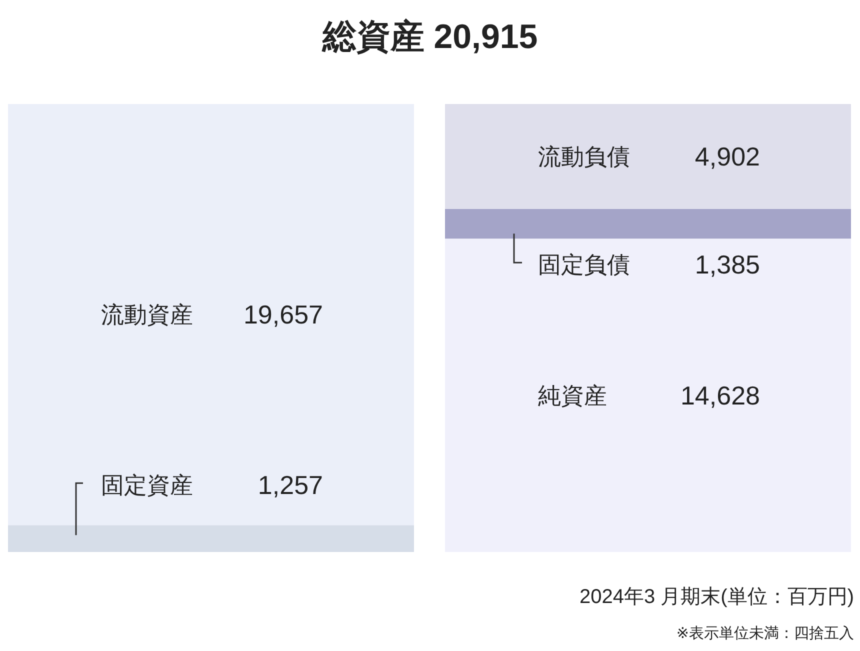  I want to click on chart-title: 総資産 20,915, so click(429, 37).